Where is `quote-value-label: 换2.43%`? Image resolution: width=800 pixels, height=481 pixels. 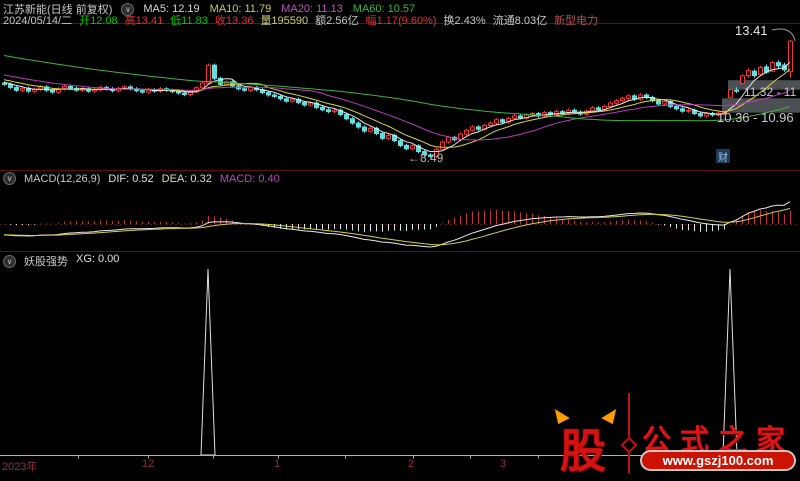
quote-value-label: 换2.43% is located at coordinates (464, 21).